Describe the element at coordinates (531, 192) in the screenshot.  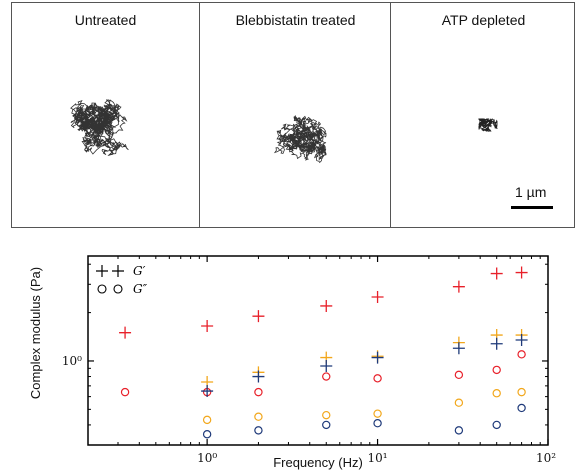
I see `scale-bar-label: 1 µm` at that location.